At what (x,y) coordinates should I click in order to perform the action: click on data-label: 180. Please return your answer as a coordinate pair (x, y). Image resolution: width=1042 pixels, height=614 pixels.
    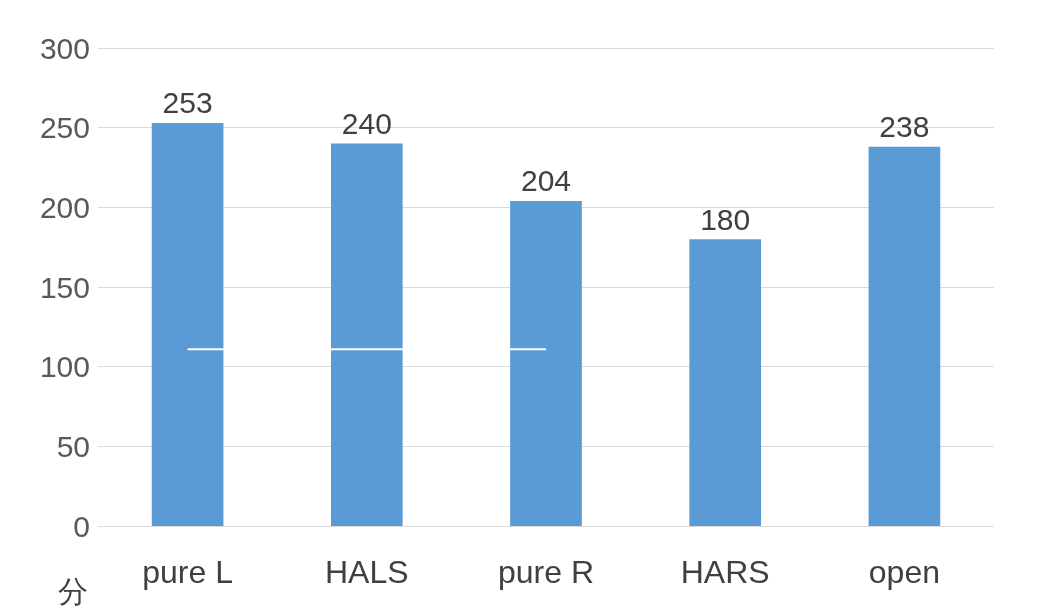
    Looking at the image, I should click on (725, 219).